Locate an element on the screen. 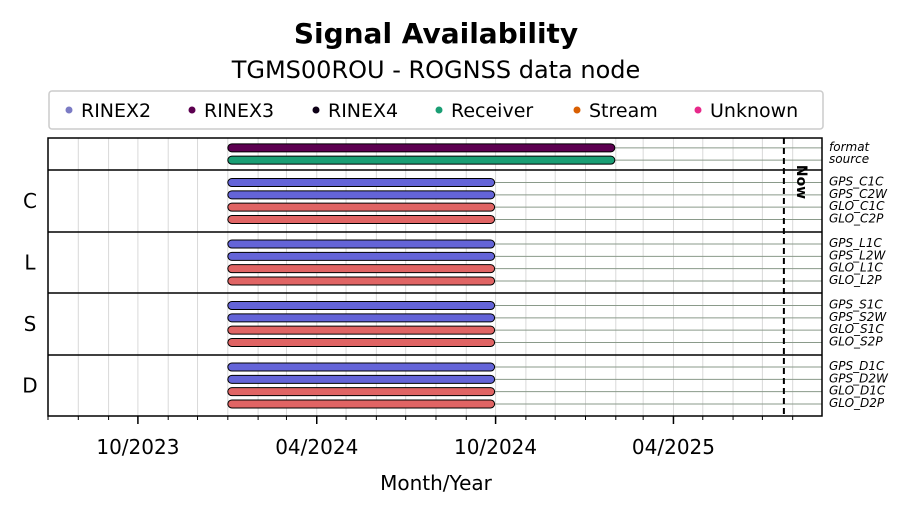  signal-label: GPS_C2W is located at coordinates (858, 194).